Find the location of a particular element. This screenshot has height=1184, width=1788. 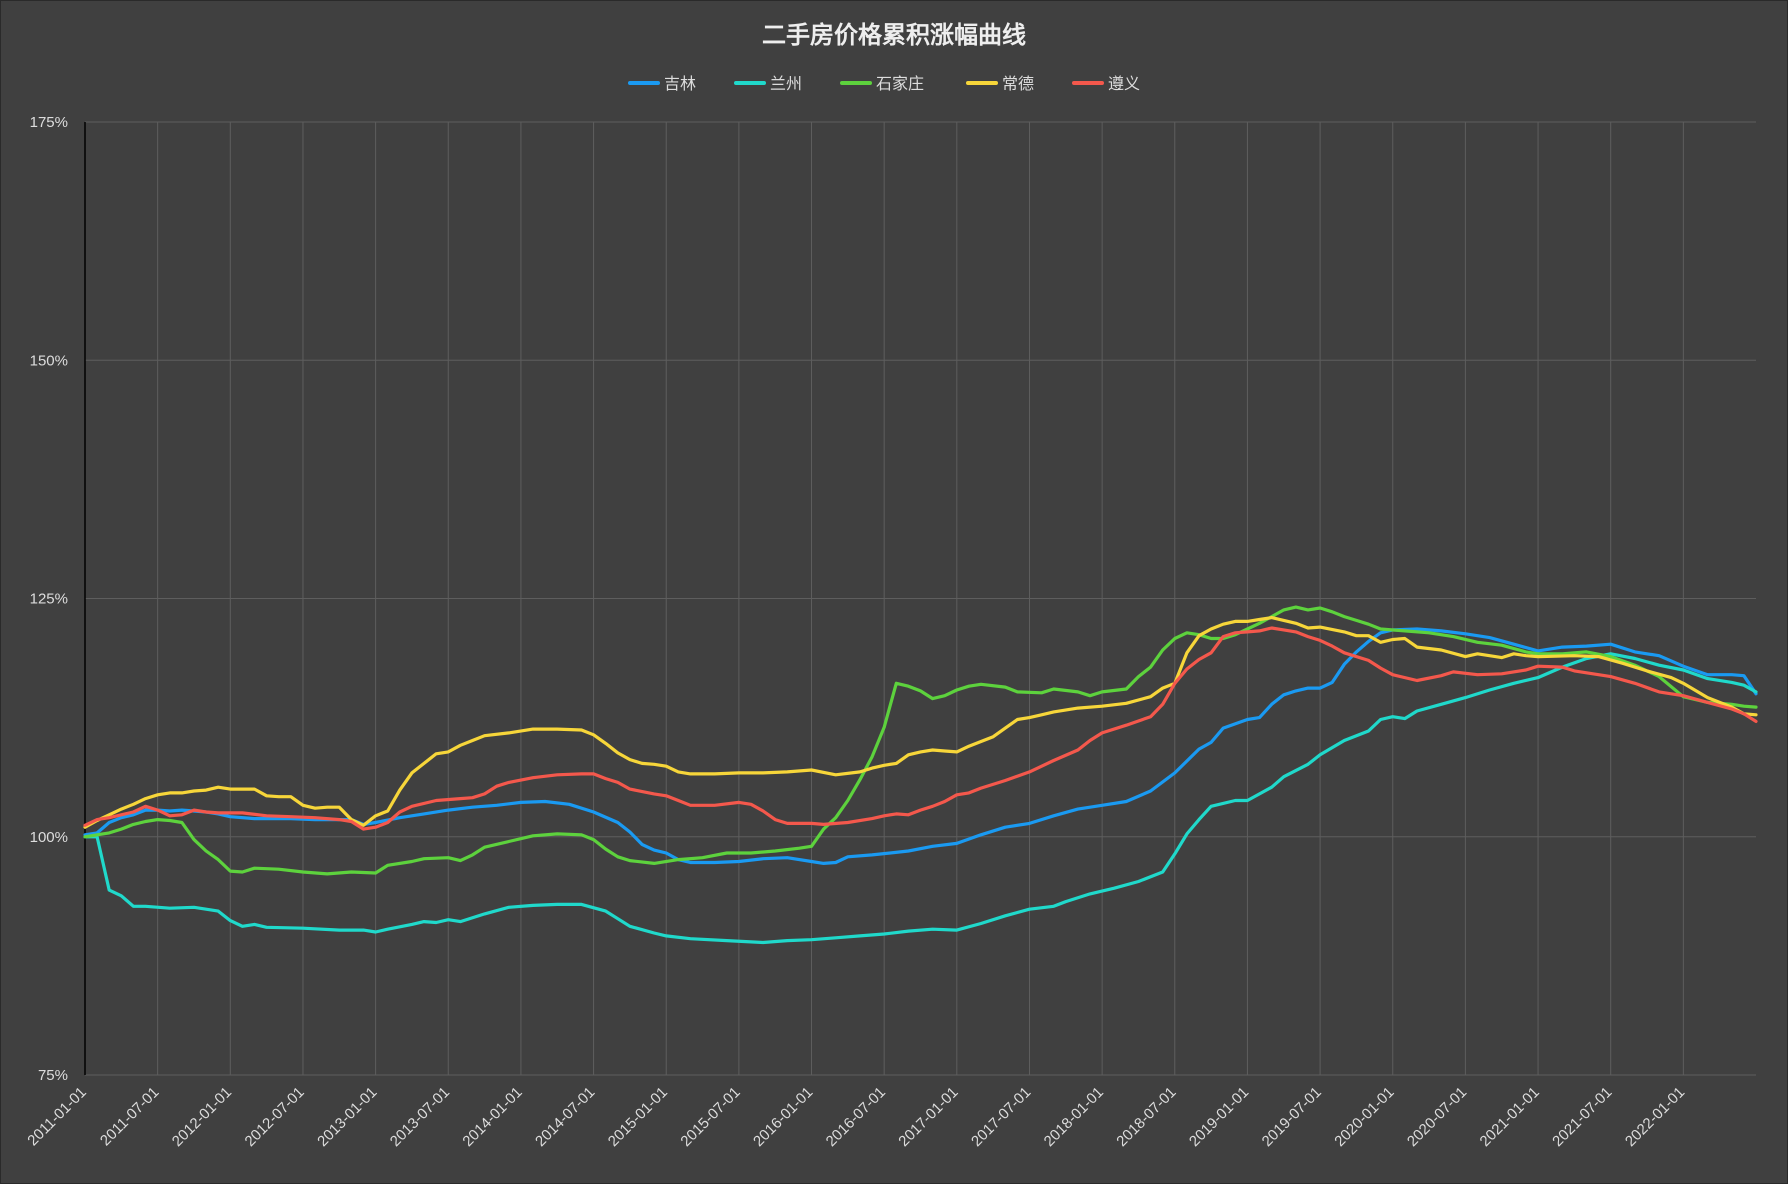

legend-item-4: 遵义 is located at coordinates (1106, 83).